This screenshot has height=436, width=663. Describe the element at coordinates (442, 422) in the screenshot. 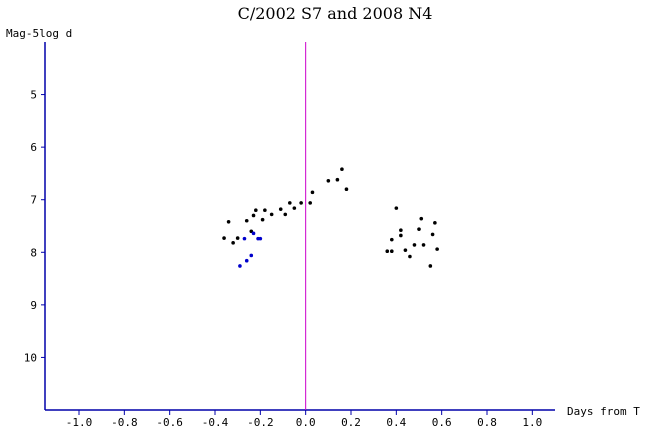

I see `x-tick-label: 0.6` at that location.